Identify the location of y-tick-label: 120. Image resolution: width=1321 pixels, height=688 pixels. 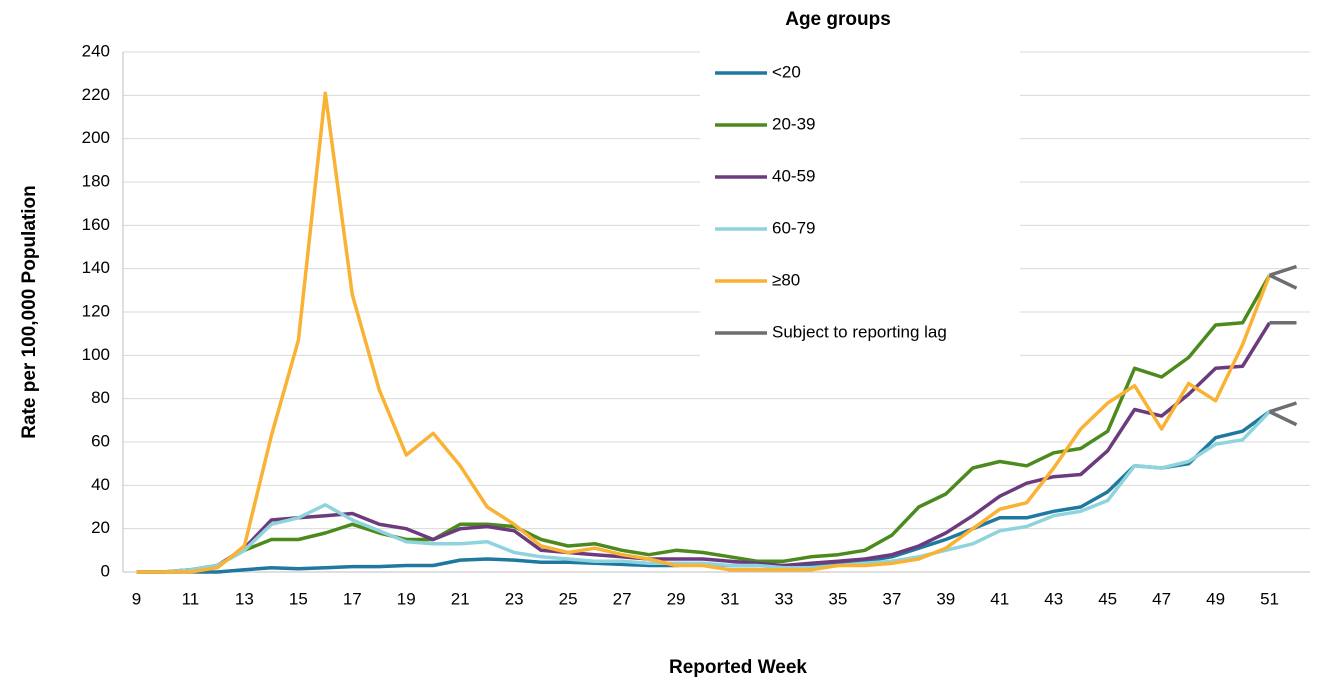
(96, 310).